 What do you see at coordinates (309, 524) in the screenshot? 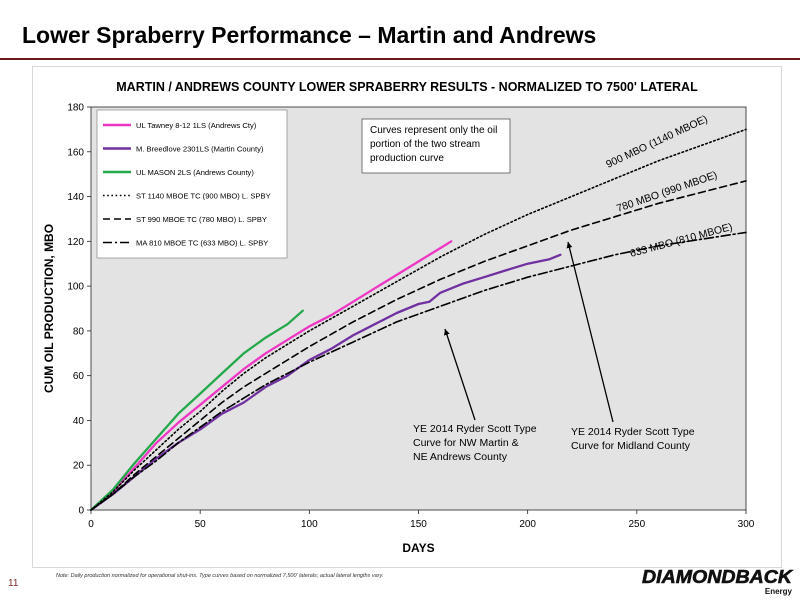
I see `x-tick-label: 100` at bounding box center [309, 524].